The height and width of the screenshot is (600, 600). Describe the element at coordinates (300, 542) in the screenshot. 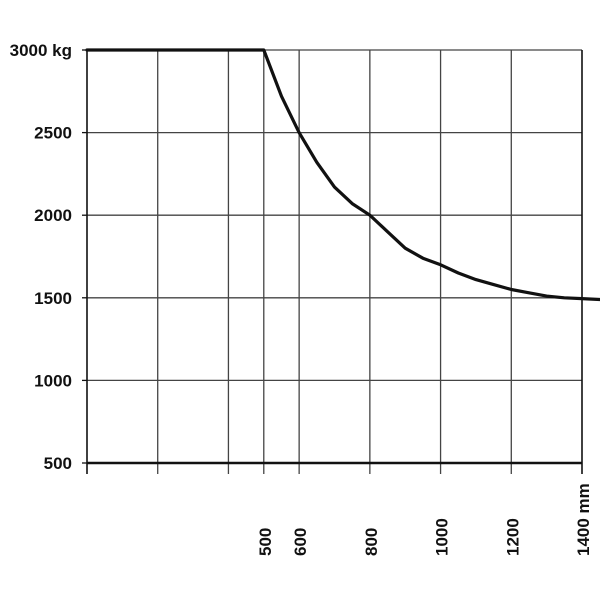

I see `x-tick-label-600: 600` at that location.